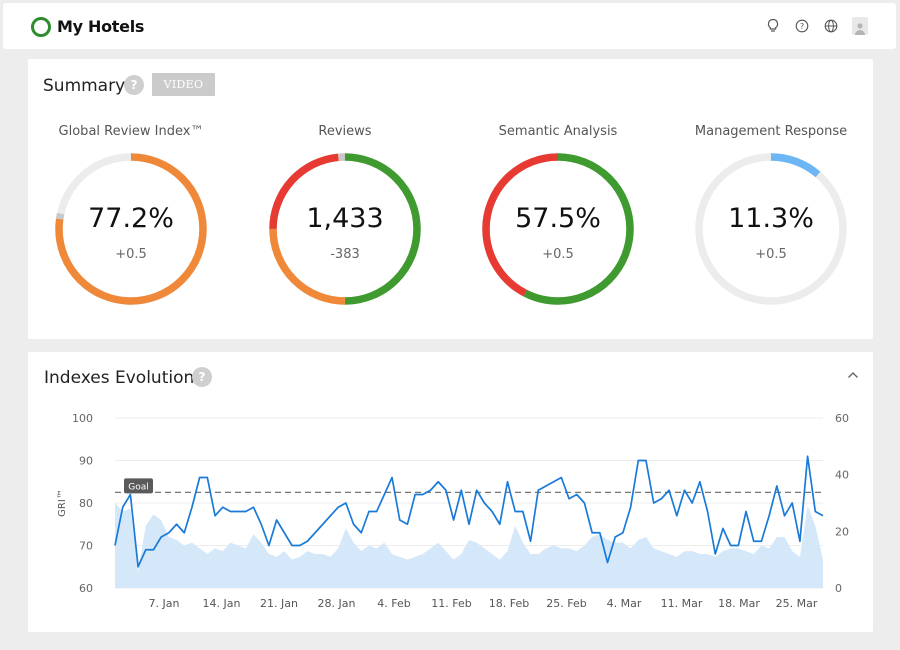  Describe the element at coordinates (771, 131) in the screenshot. I see `gauge-label: Management Response` at that location.